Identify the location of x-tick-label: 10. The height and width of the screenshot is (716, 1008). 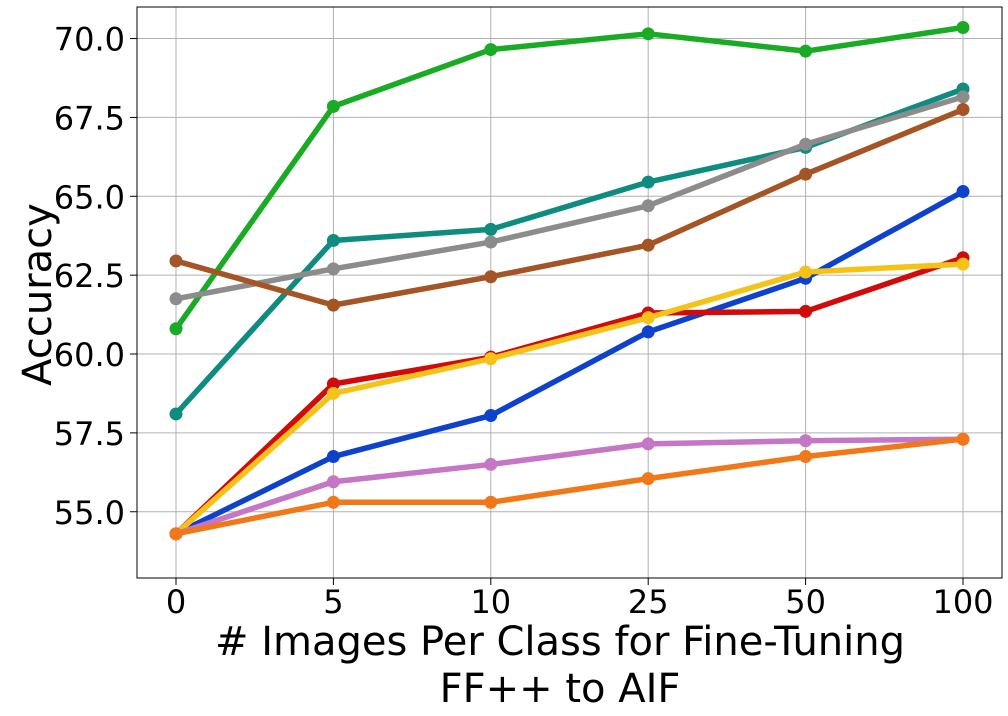
(490, 602).